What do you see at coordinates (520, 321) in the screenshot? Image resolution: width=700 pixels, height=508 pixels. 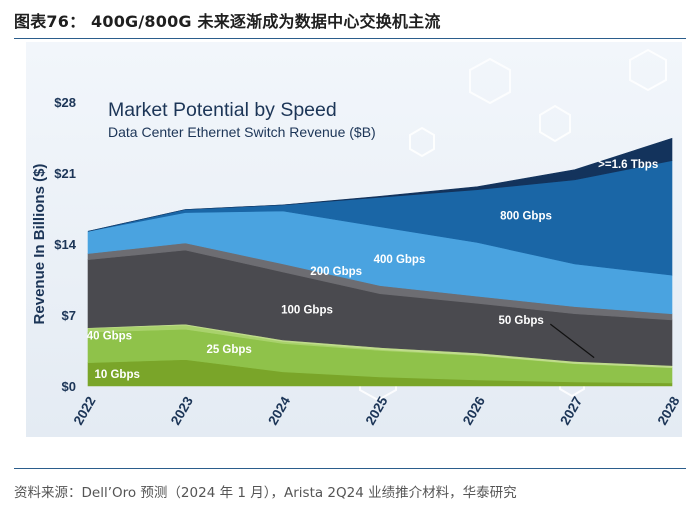 I see `series-label: 50 Gbps` at bounding box center [520, 321].